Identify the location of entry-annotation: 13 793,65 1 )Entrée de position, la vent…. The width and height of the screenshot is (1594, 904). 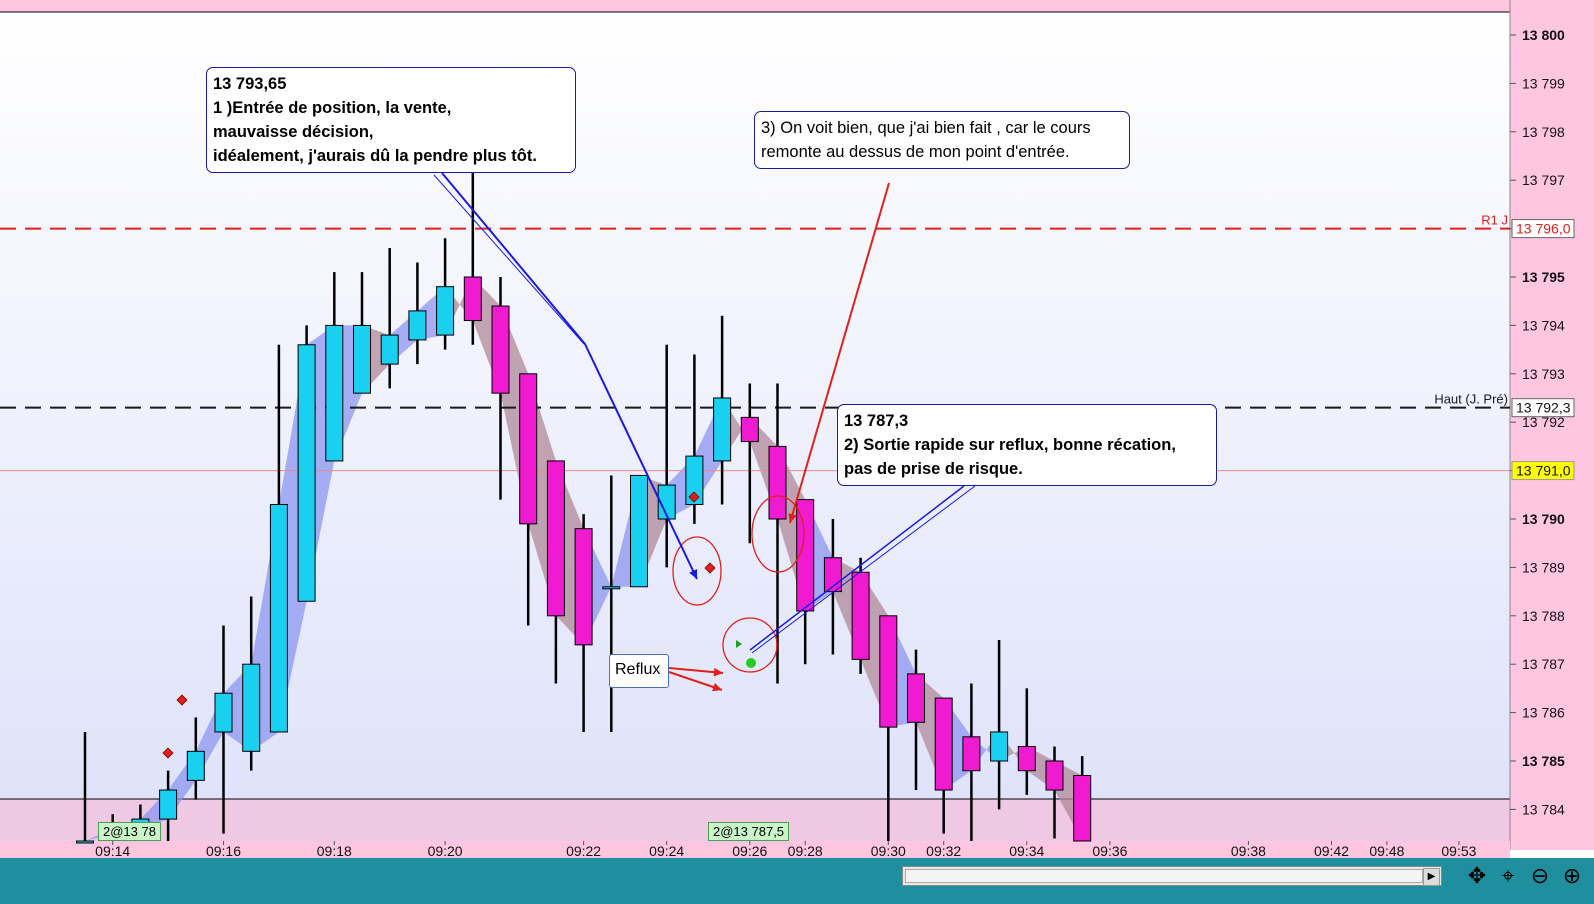
(391, 120).